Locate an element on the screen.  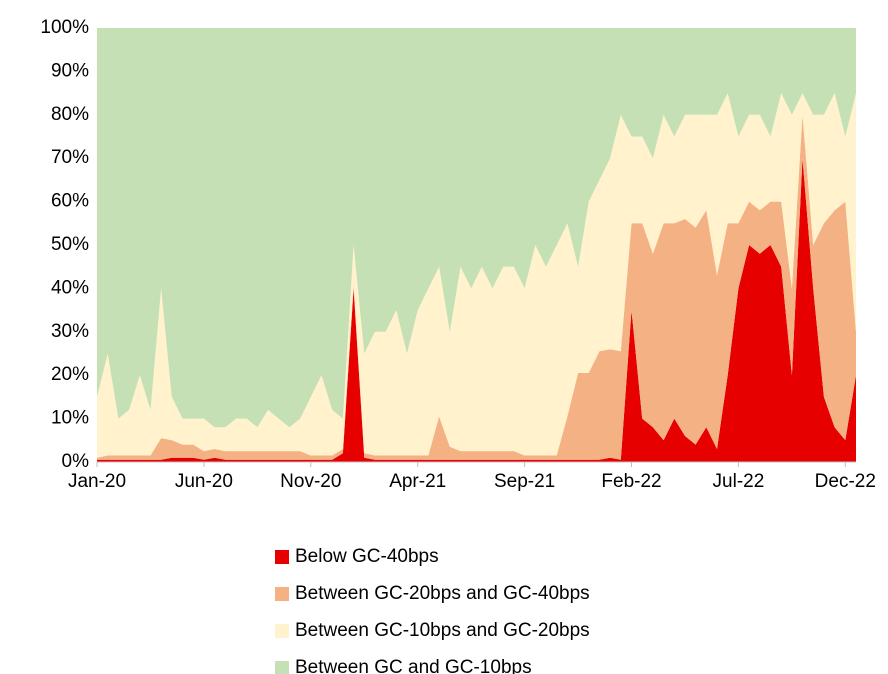
y-tick-label: 0% is located at coordinates (76, 461).